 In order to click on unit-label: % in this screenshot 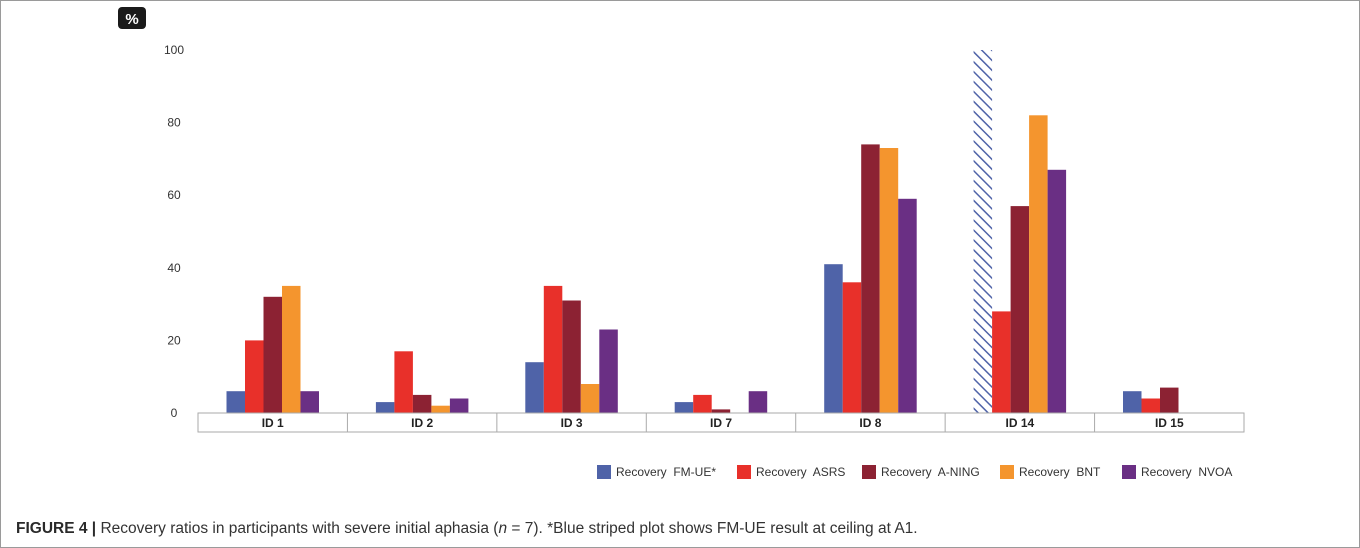, I will do `click(131, 19)`.